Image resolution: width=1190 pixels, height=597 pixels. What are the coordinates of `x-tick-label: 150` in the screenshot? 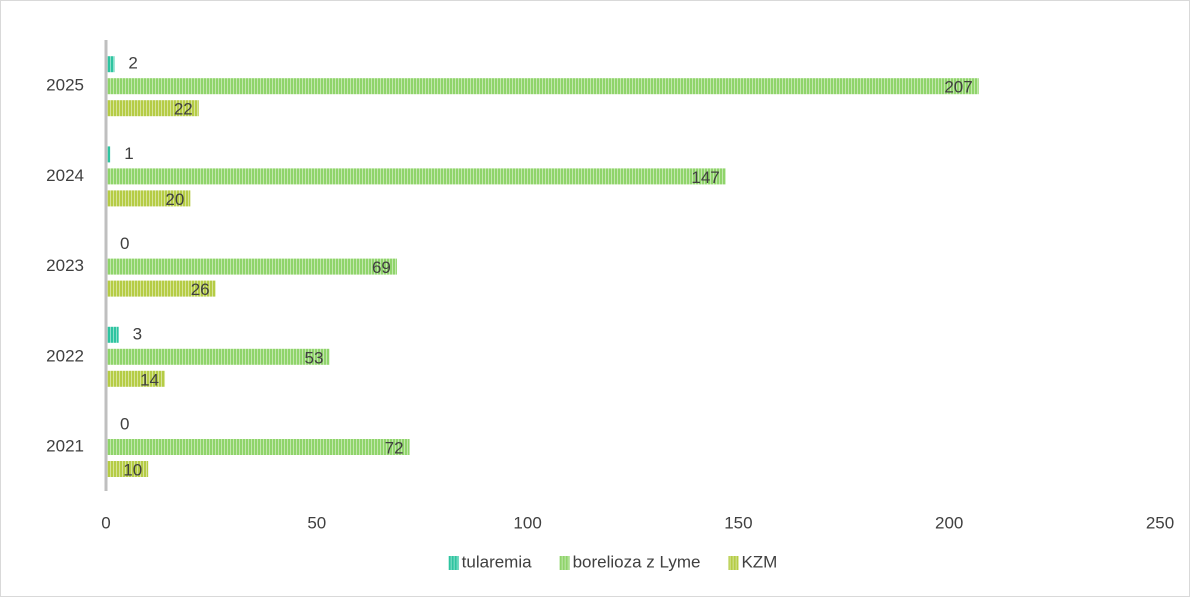 It's located at (738, 522).